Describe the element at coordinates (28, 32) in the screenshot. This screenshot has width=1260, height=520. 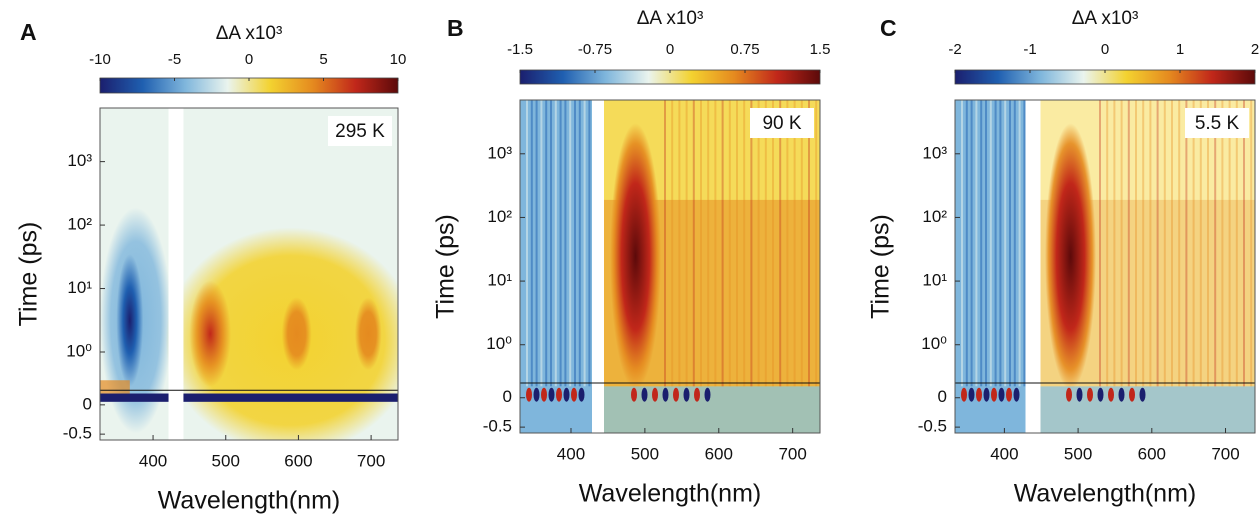
I see `panel-label: A` at that location.